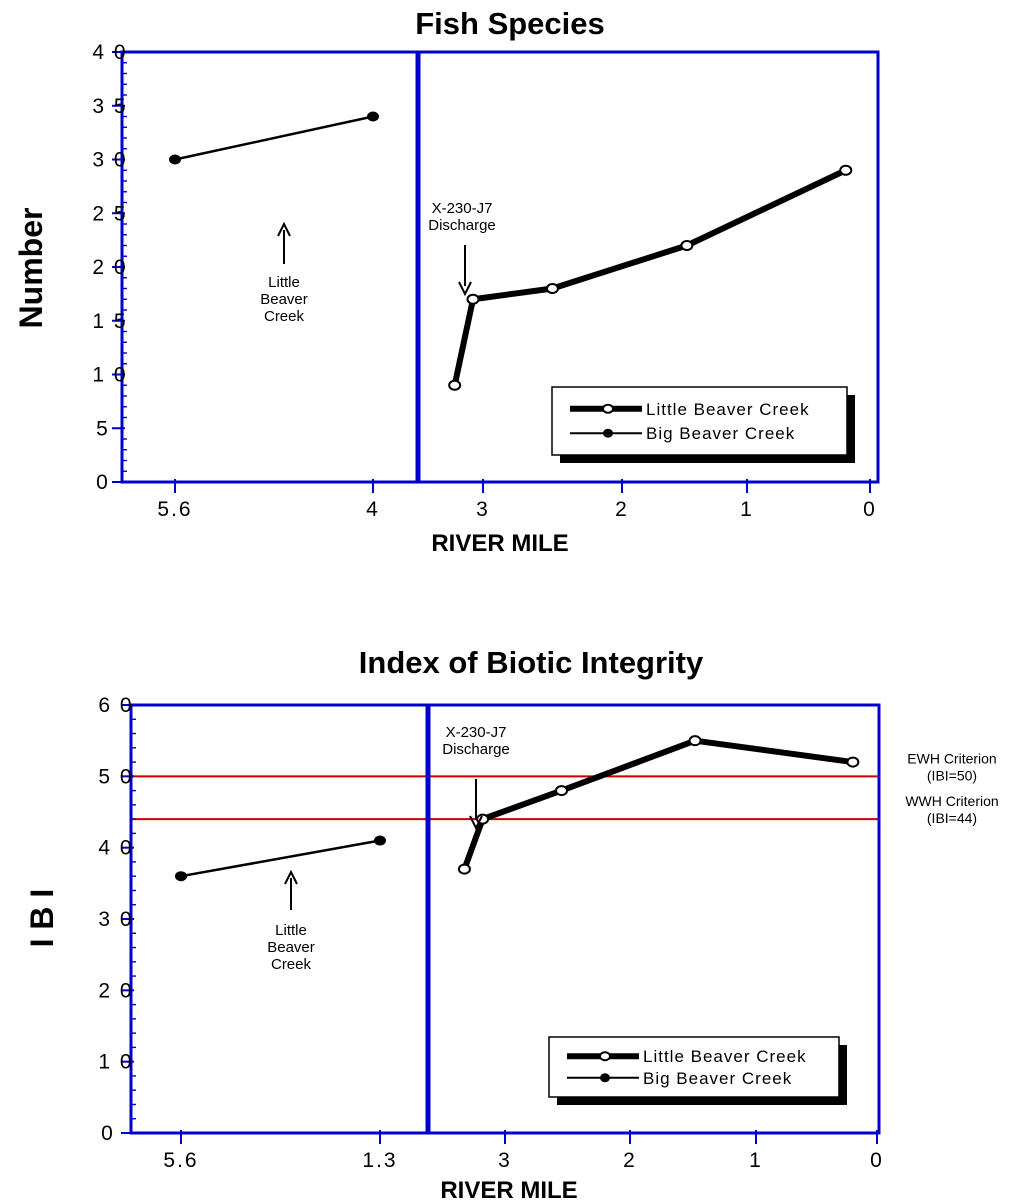  Describe the element at coordinates (109, 106) in the screenshot. I see `y-tick-label: 3 5` at that location.